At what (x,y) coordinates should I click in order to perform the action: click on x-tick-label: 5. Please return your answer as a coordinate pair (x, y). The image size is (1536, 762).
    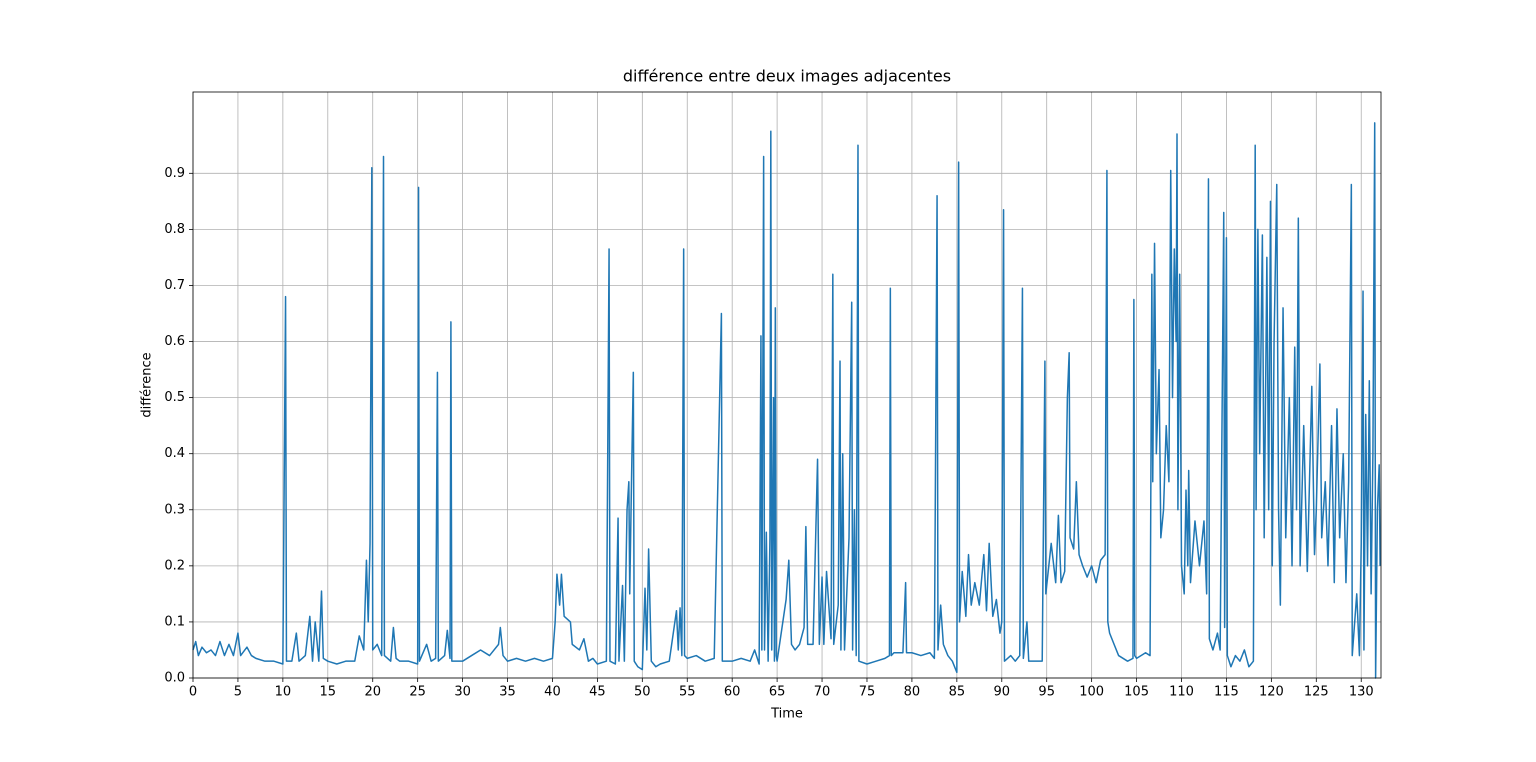
    Looking at the image, I should click on (238, 692).